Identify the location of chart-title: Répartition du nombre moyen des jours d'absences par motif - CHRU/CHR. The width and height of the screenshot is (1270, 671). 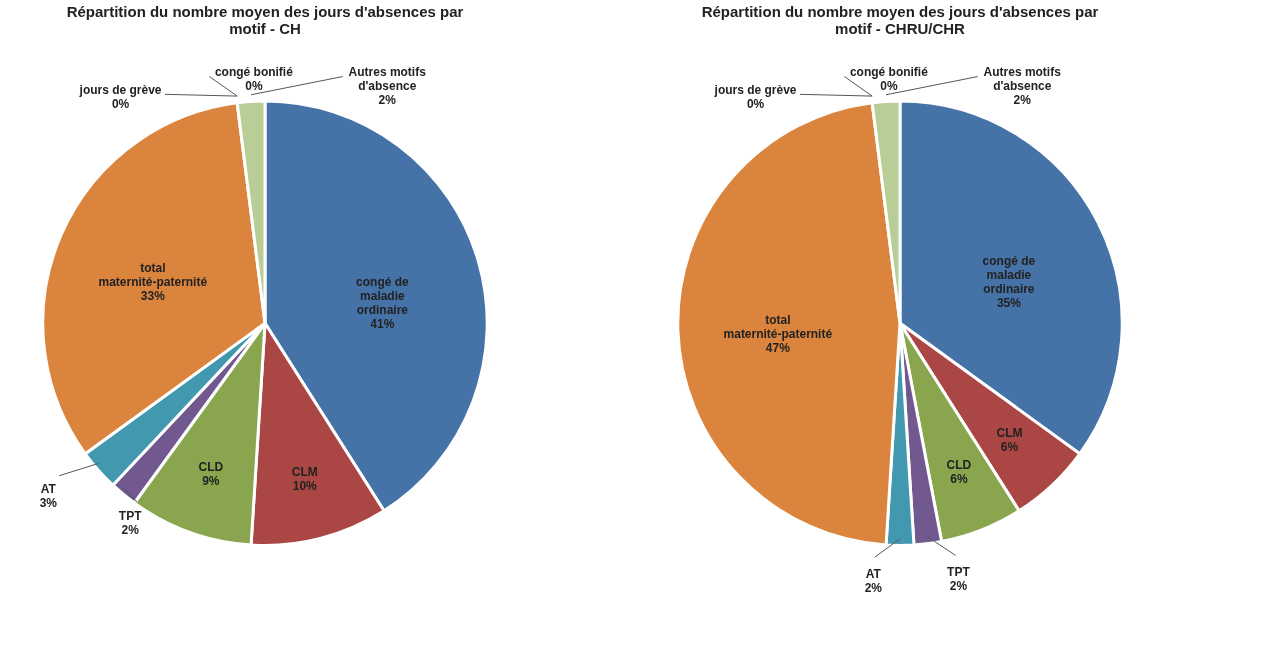
(900, 20).